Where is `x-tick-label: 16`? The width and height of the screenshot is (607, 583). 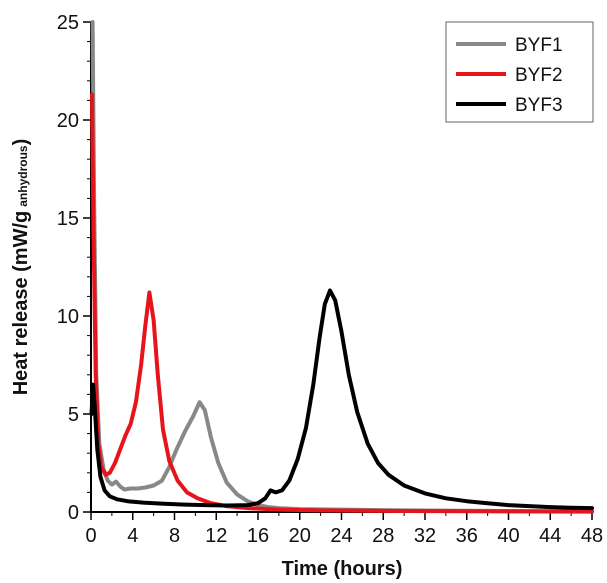
x-tick-label: 16 is located at coordinates (258, 536).